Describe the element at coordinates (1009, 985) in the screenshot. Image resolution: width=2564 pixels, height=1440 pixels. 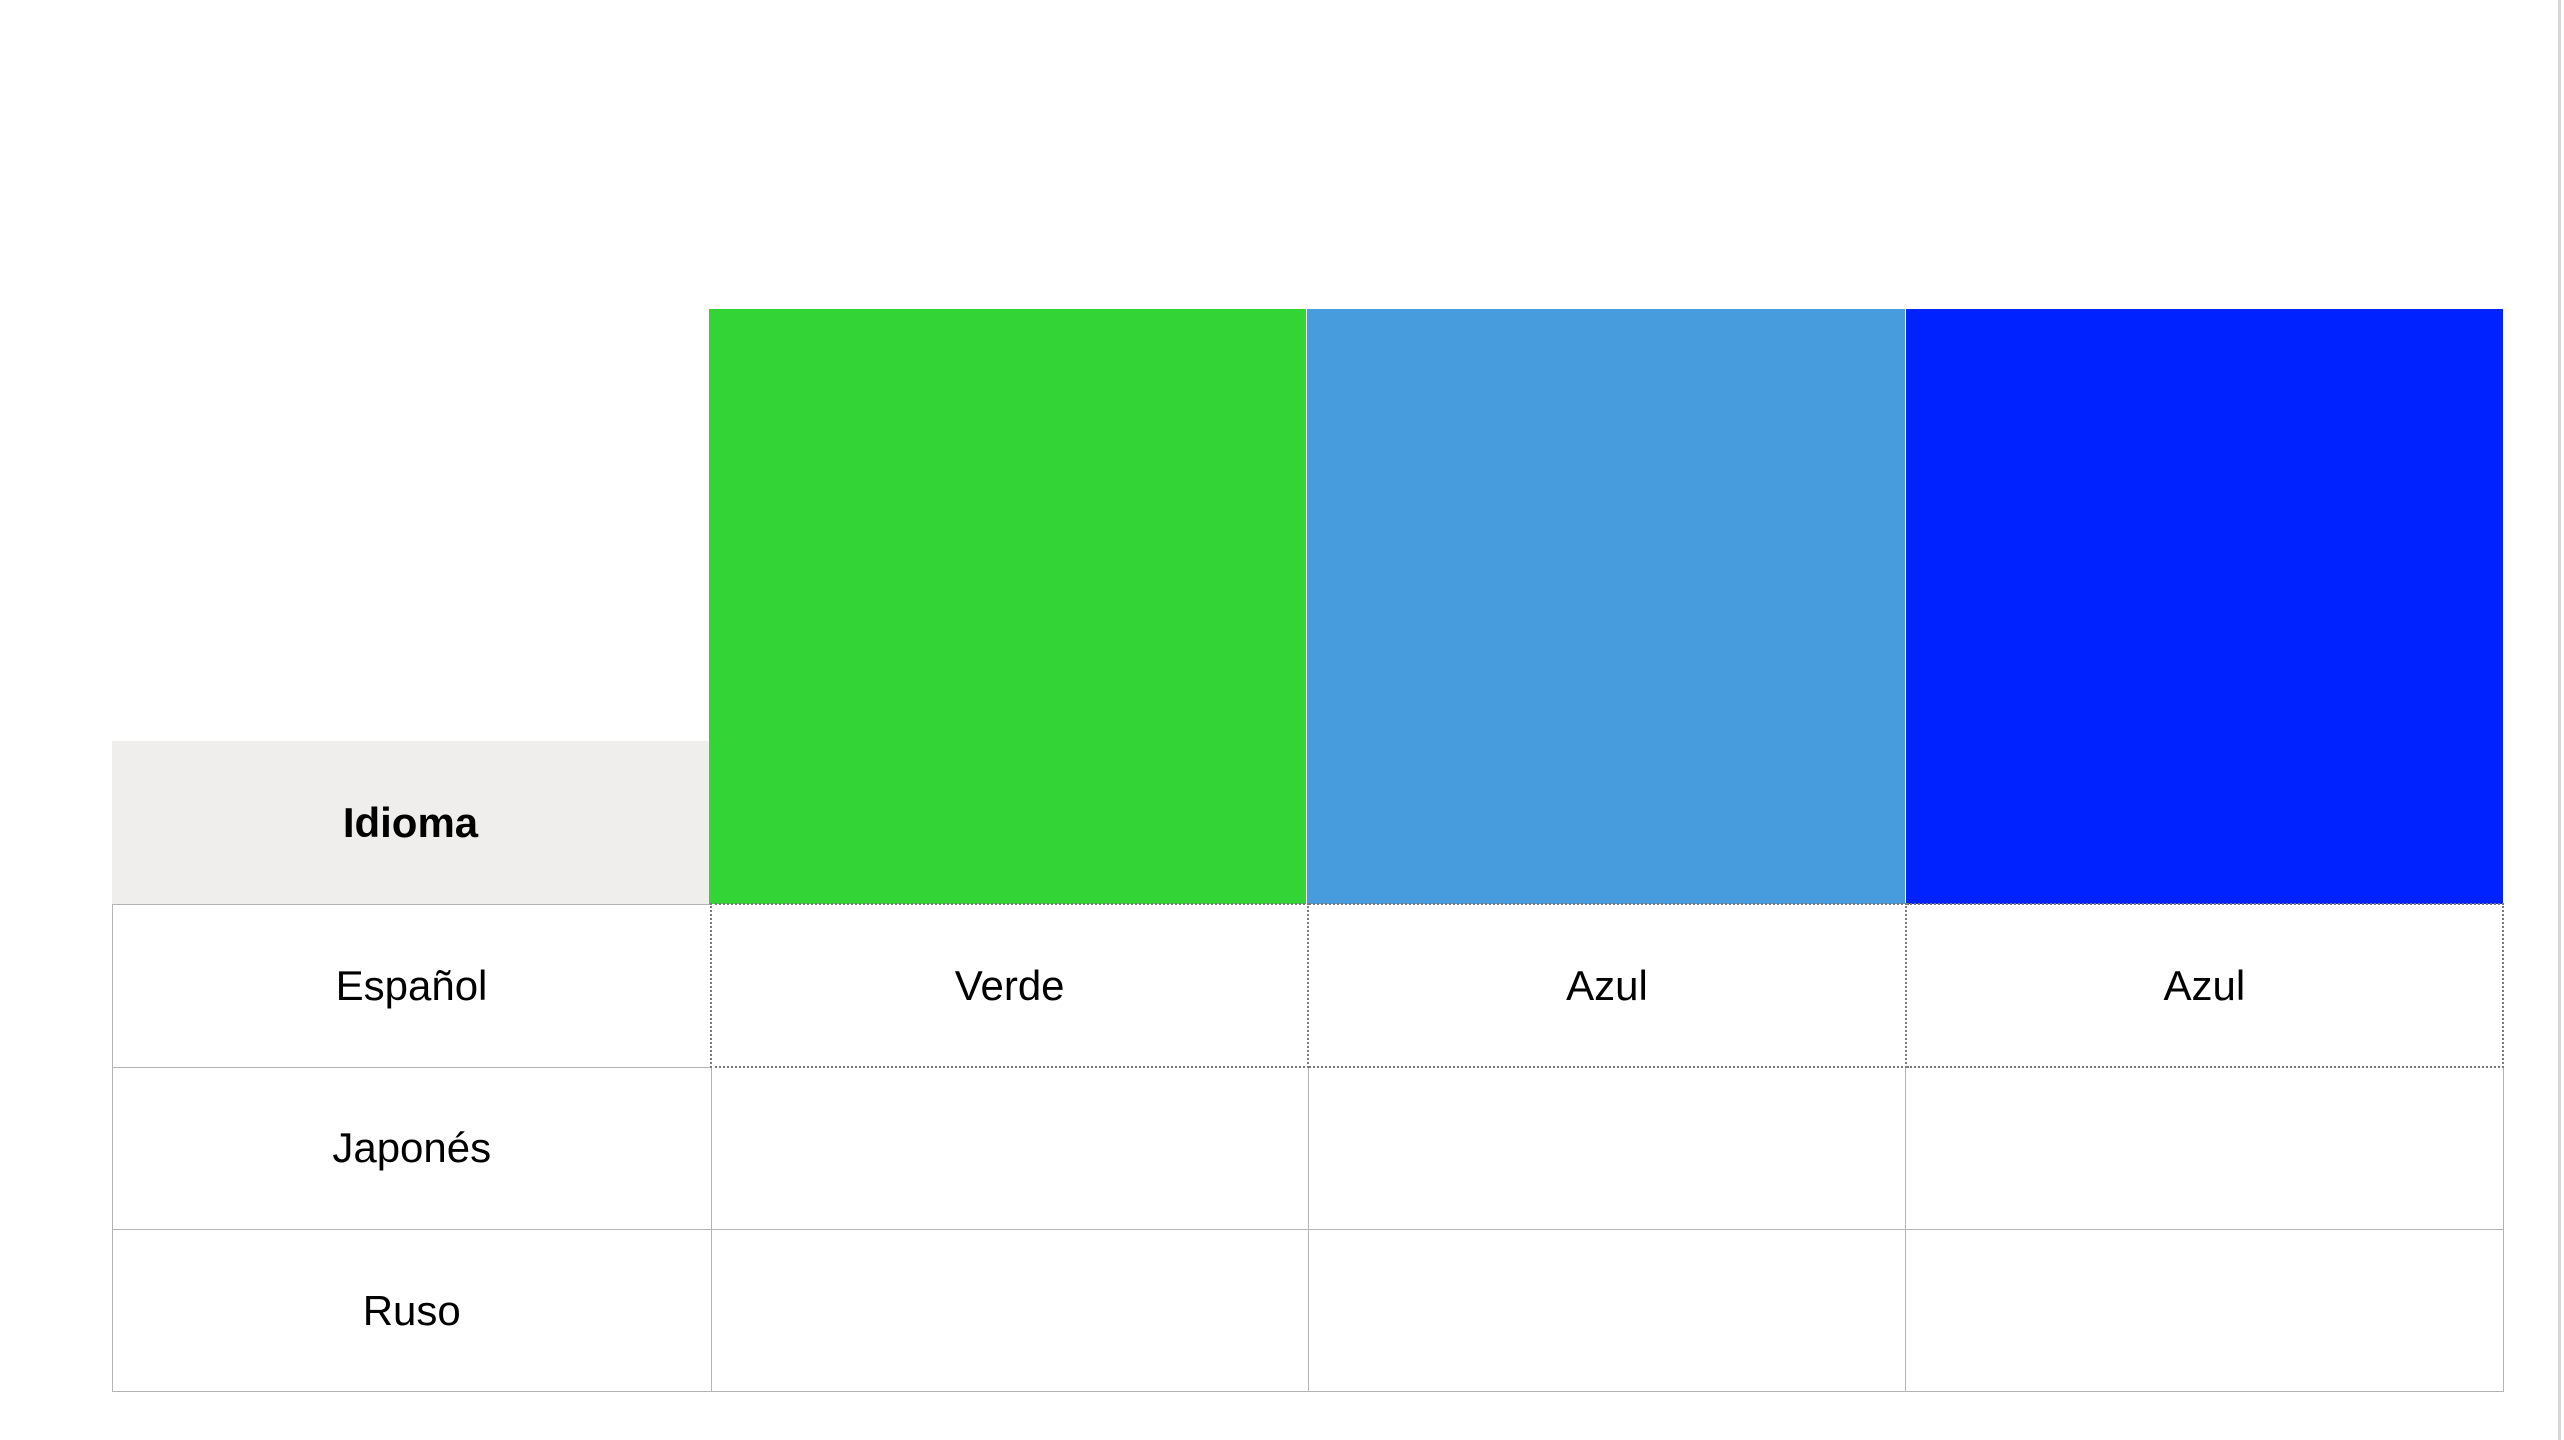
I see `table-cell: Verde` at that location.